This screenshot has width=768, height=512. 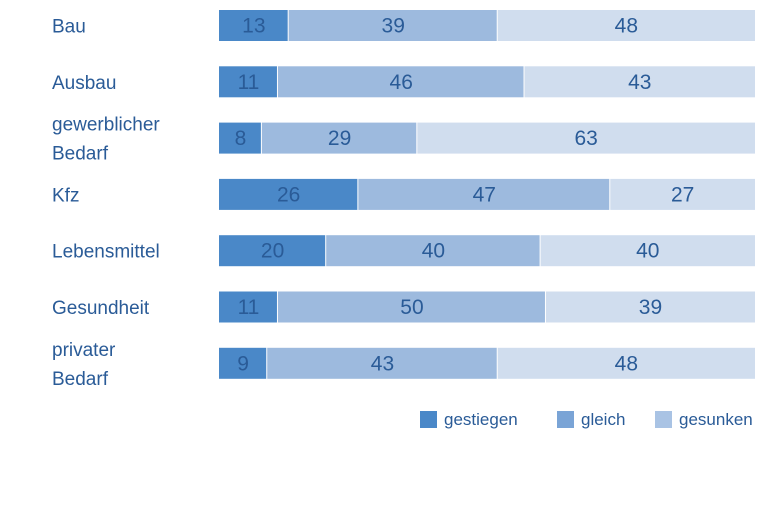 I want to click on legend-label: gestiegen, so click(x=481, y=419).